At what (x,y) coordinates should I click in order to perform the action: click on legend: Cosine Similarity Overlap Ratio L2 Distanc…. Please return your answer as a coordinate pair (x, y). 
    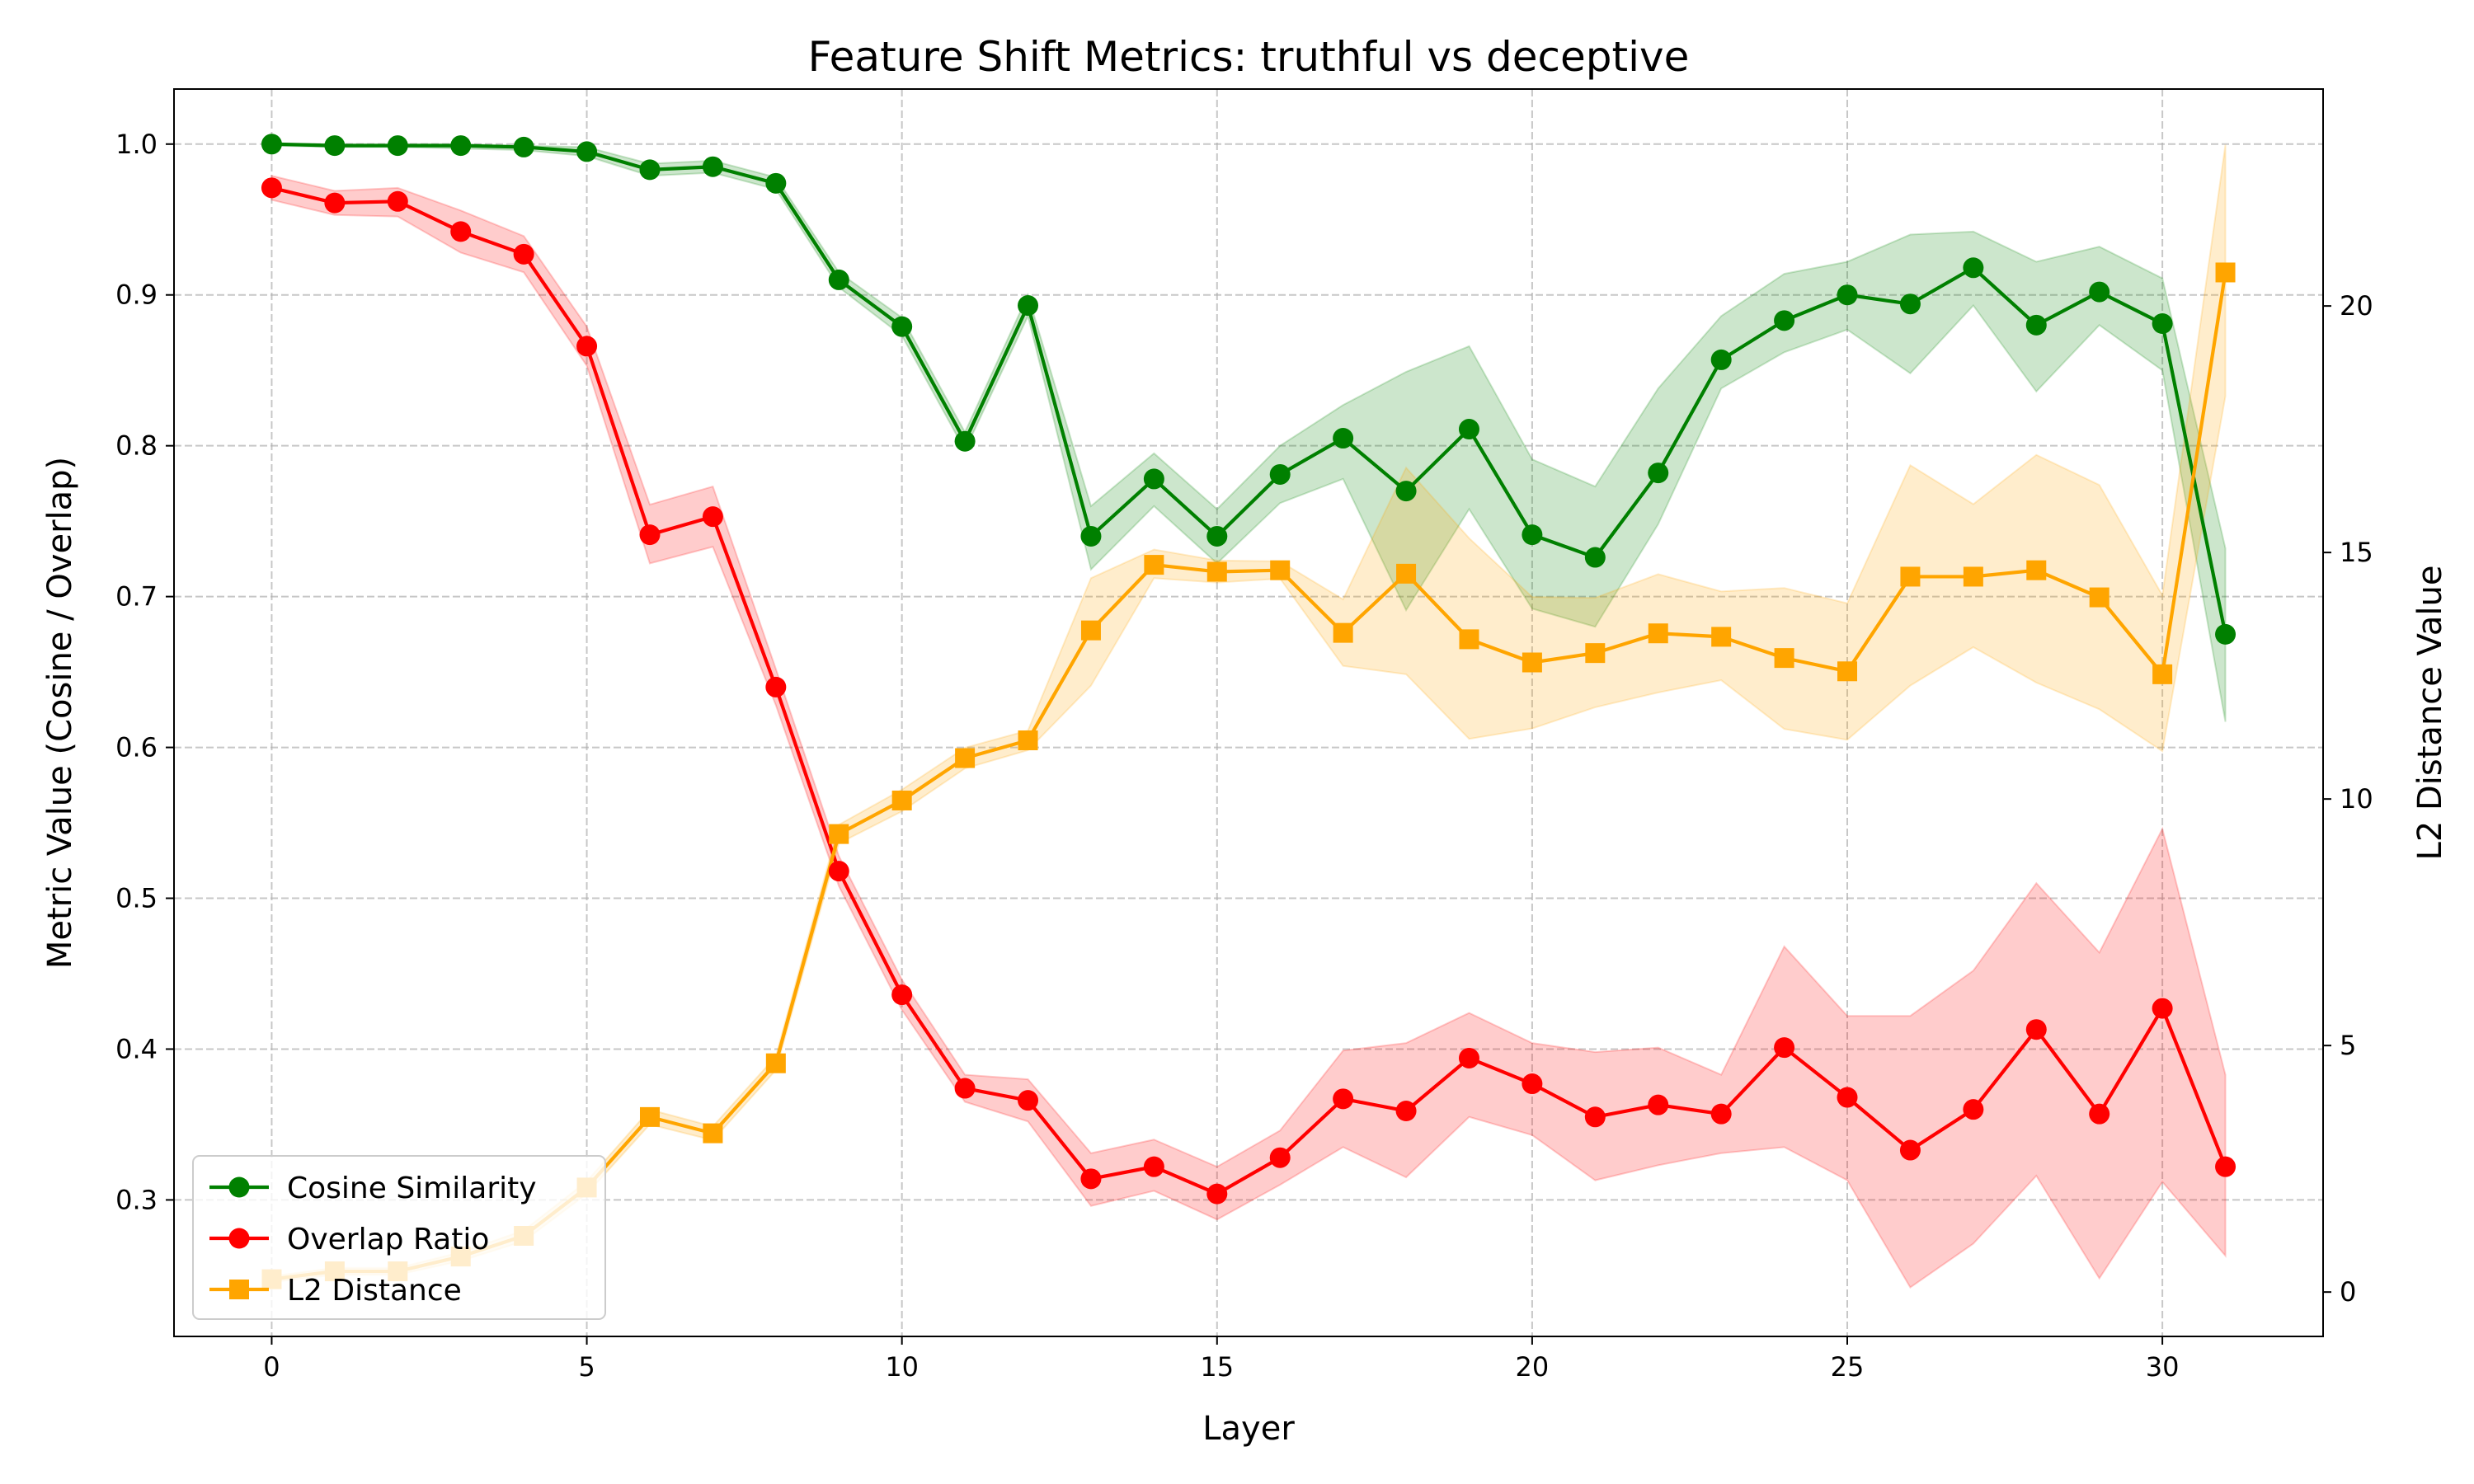
    Looking at the image, I should click on (399, 1237).